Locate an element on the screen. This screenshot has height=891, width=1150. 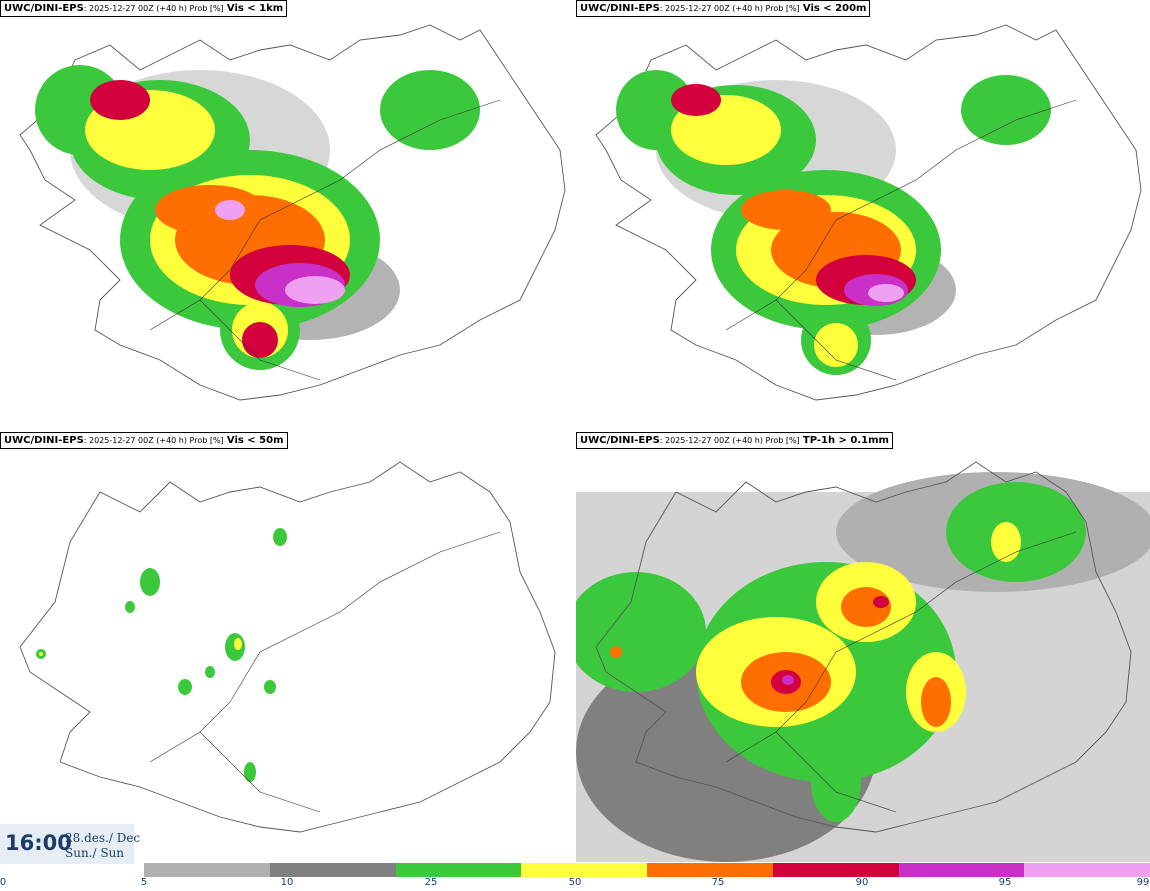
colorbar-label: 95 is located at coordinates (1005, 882).